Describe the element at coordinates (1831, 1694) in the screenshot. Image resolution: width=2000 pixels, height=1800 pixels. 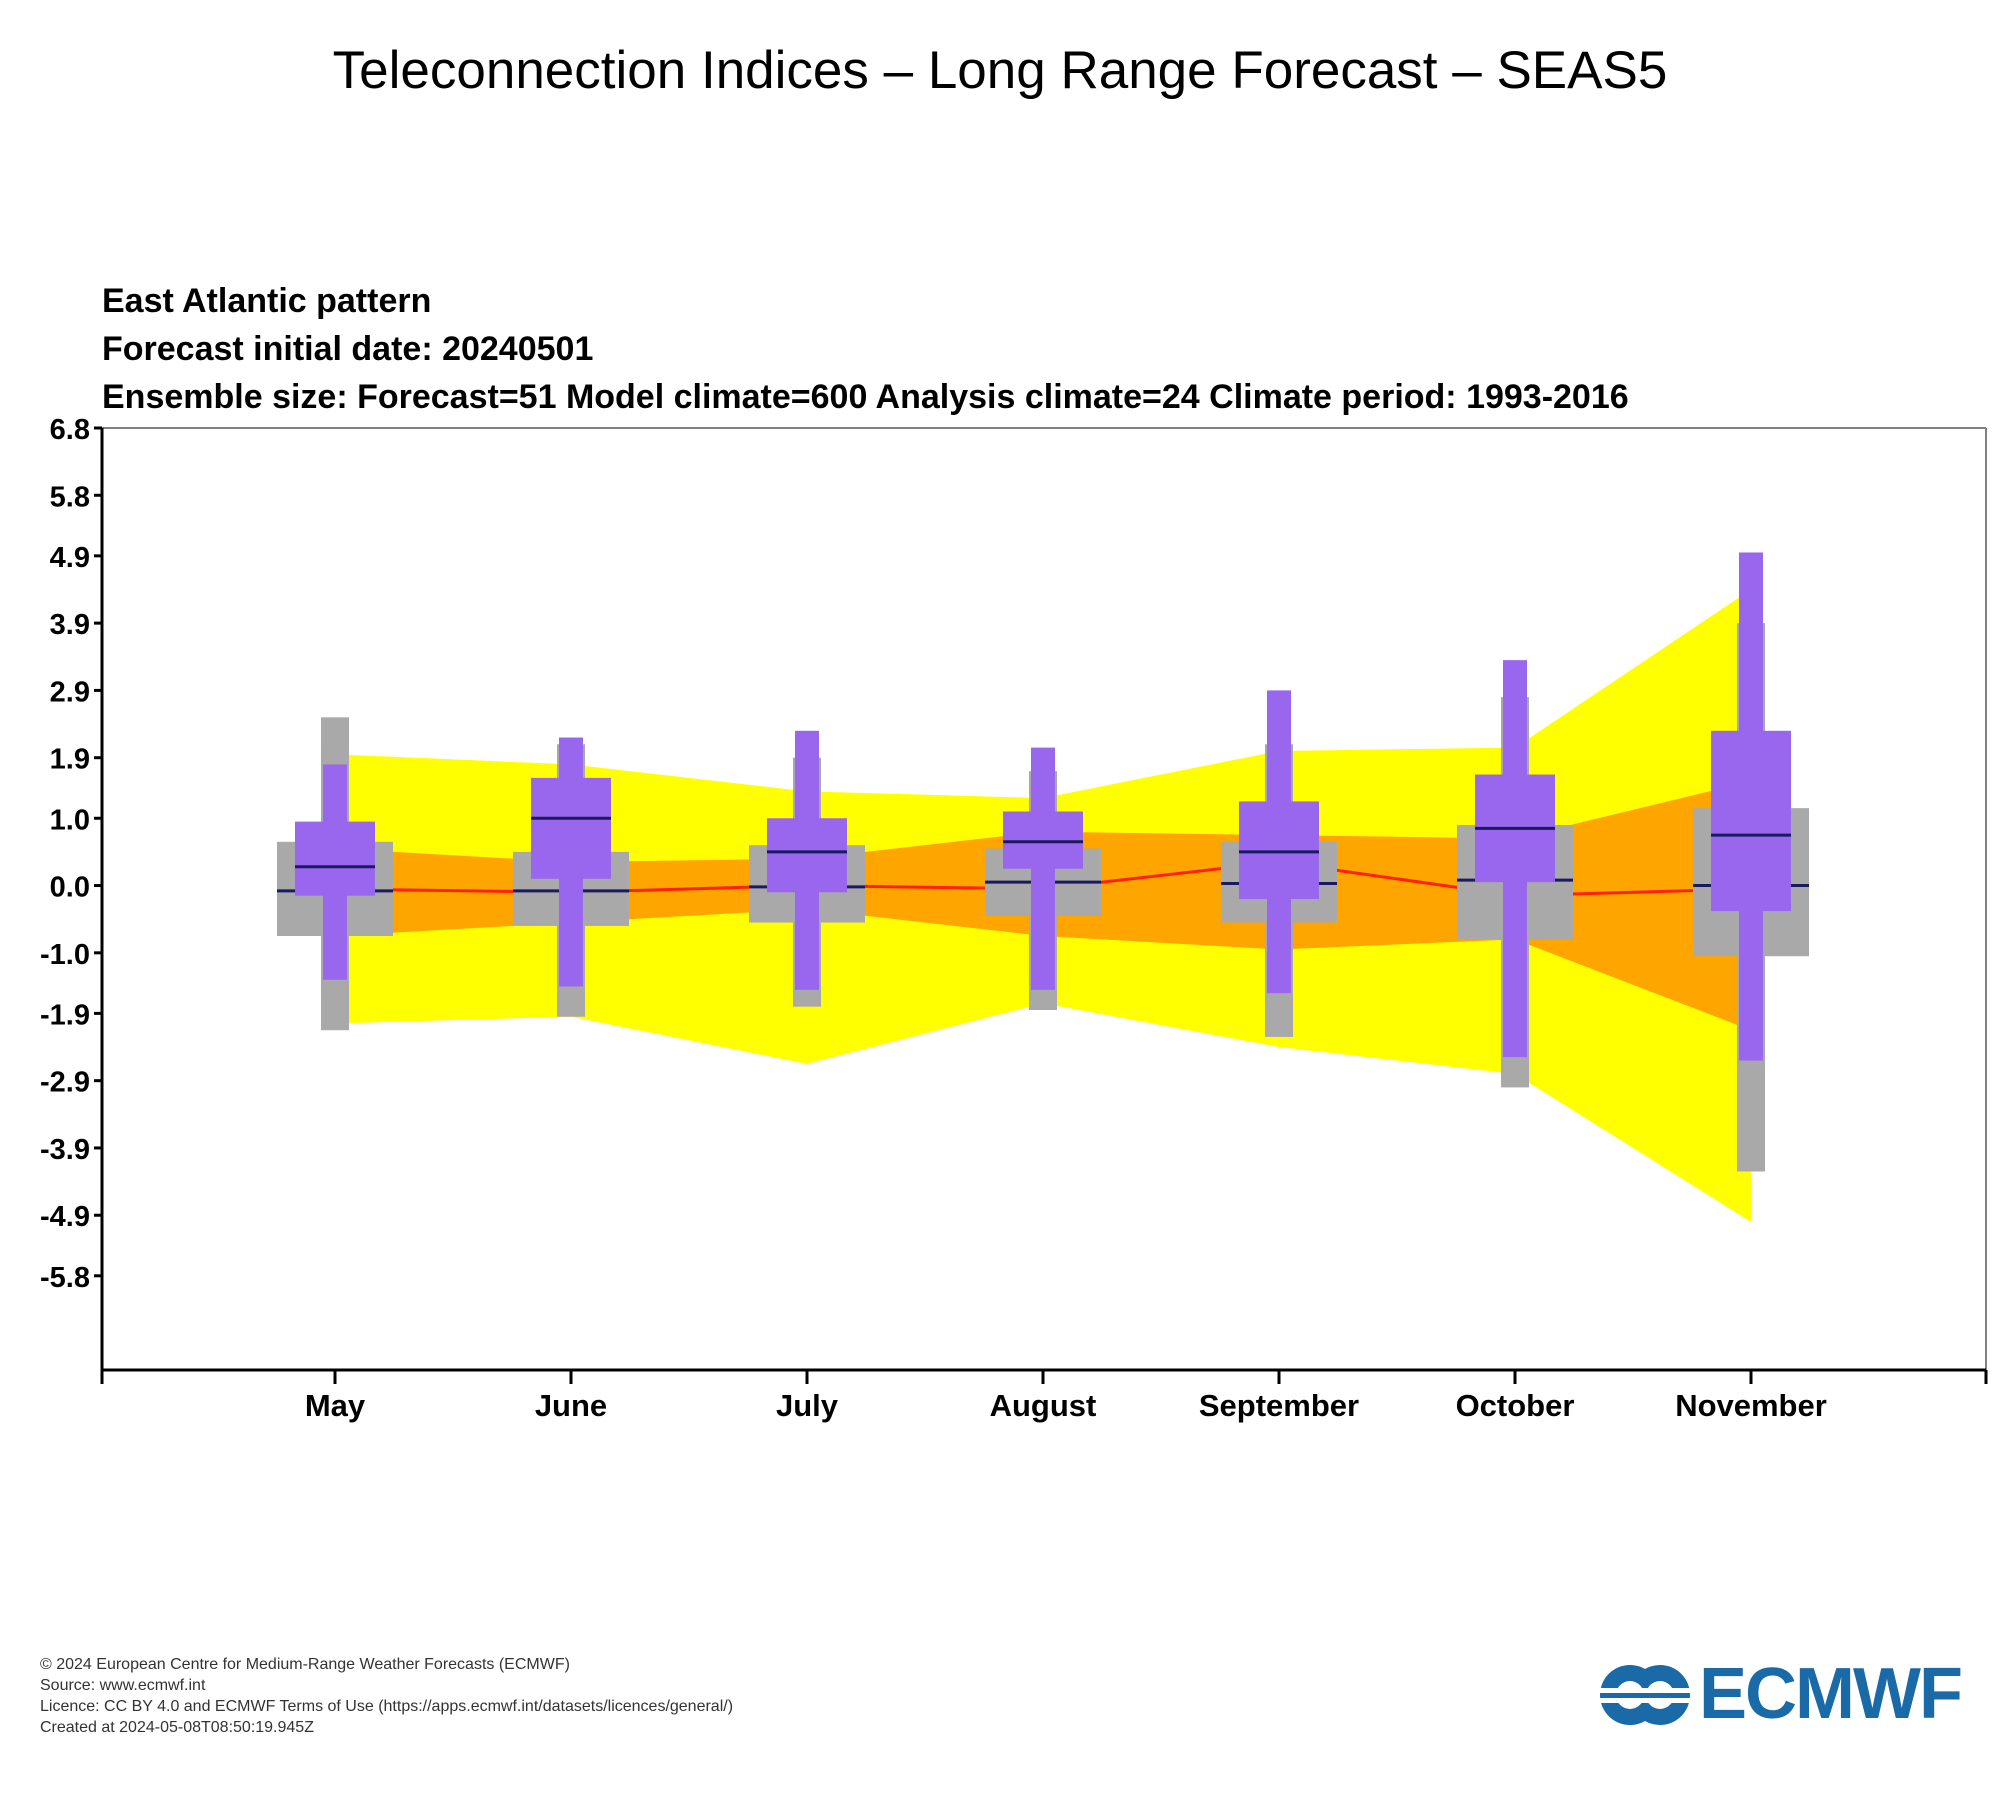
I see `ecmwf-logo-text: ECMWF` at that location.